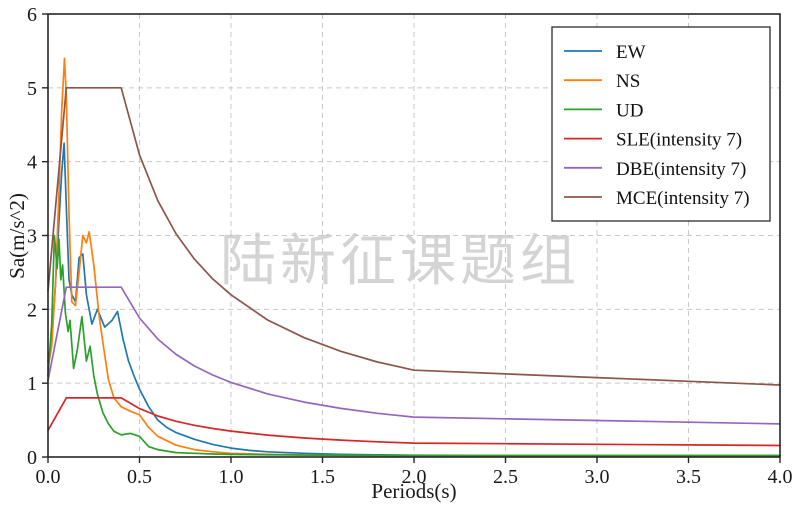 This screenshot has height=514, width=800. I want to click on x-tick-label: 1.5, so click(322, 477).